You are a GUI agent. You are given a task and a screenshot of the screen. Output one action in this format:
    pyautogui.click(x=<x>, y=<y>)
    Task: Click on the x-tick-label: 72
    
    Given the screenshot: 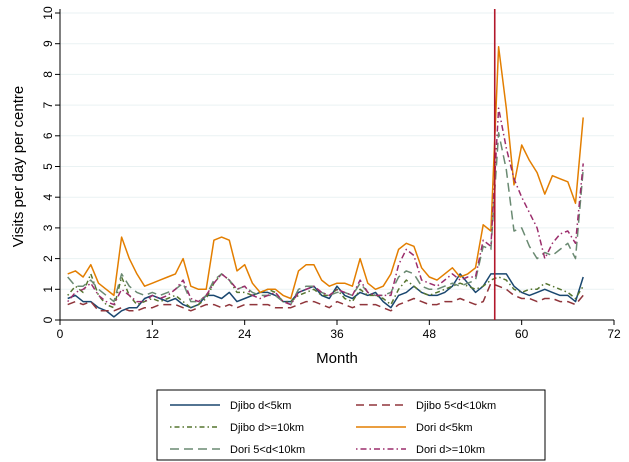 What is the action you would take?
    pyautogui.click(x=614, y=334)
    